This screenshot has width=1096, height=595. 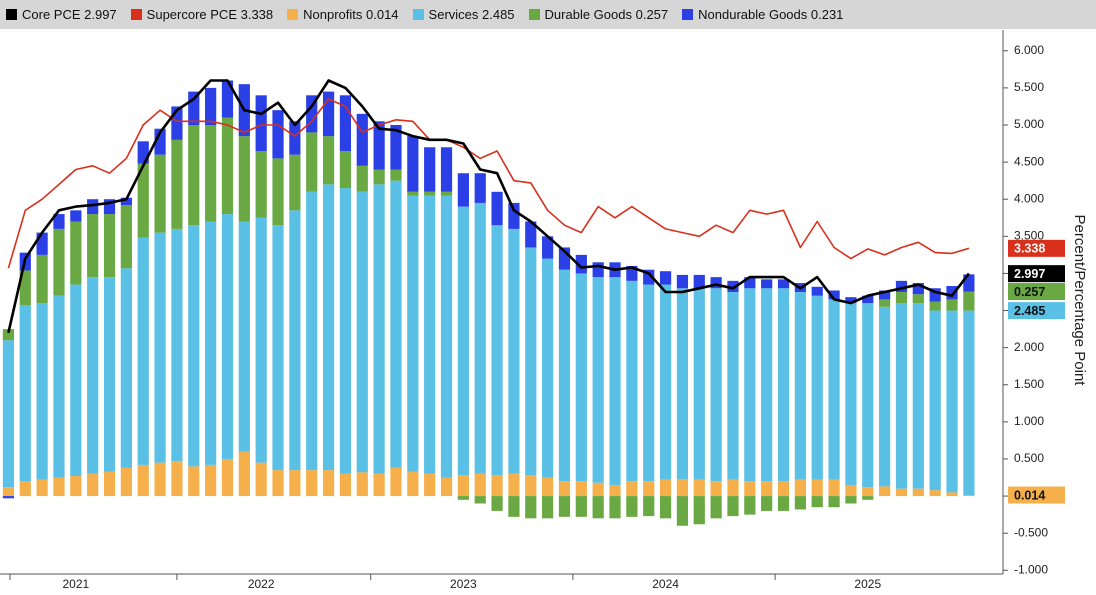 What do you see at coordinates (606, 14) in the screenshot?
I see `legend-label: Durable Goods 0.257` at bounding box center [606, 14].